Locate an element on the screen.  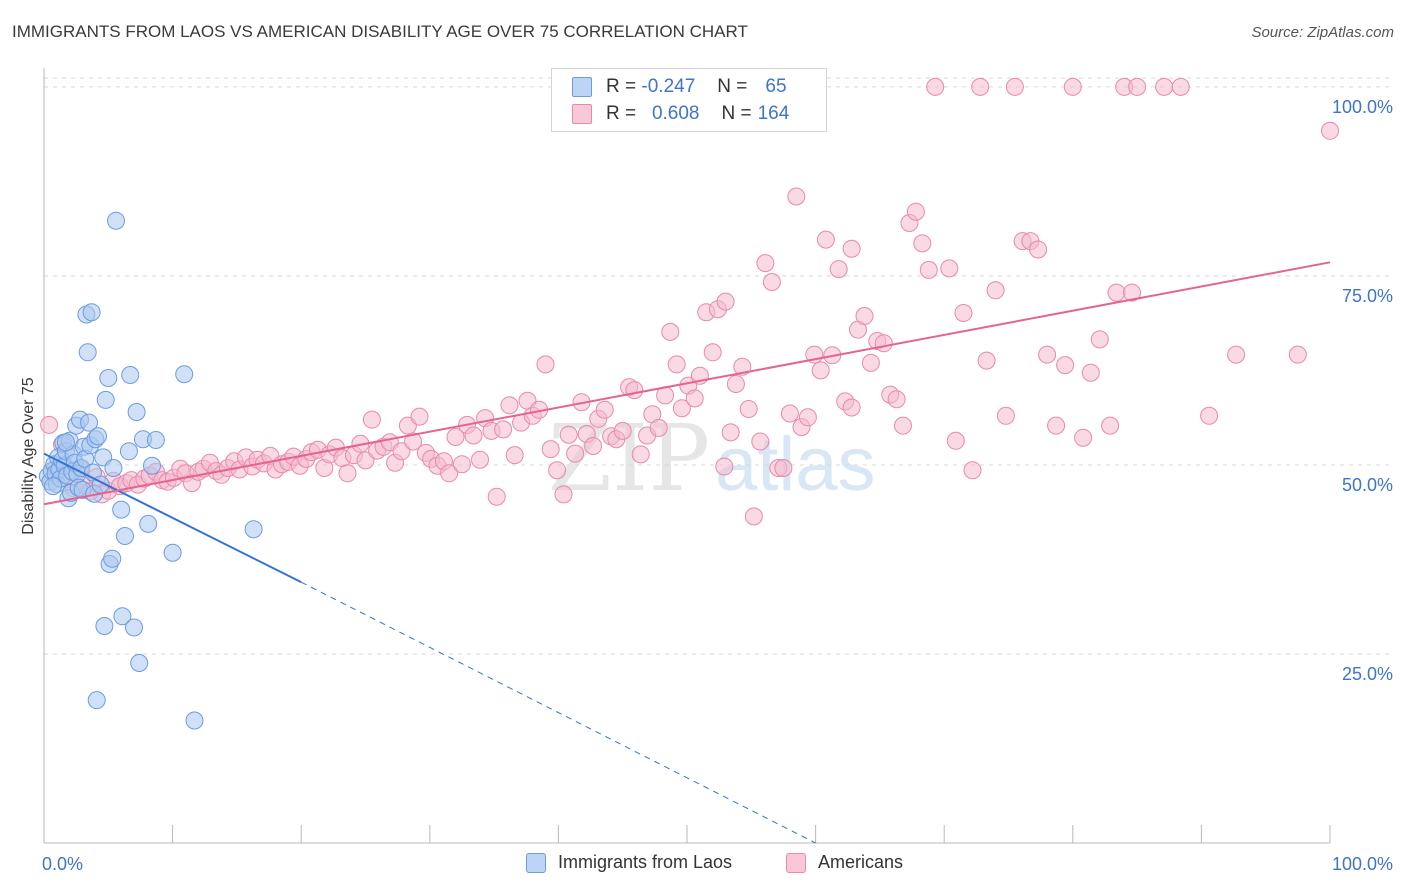
legend-r-value-americans: 0.608 is located at coordinates (675, 113).